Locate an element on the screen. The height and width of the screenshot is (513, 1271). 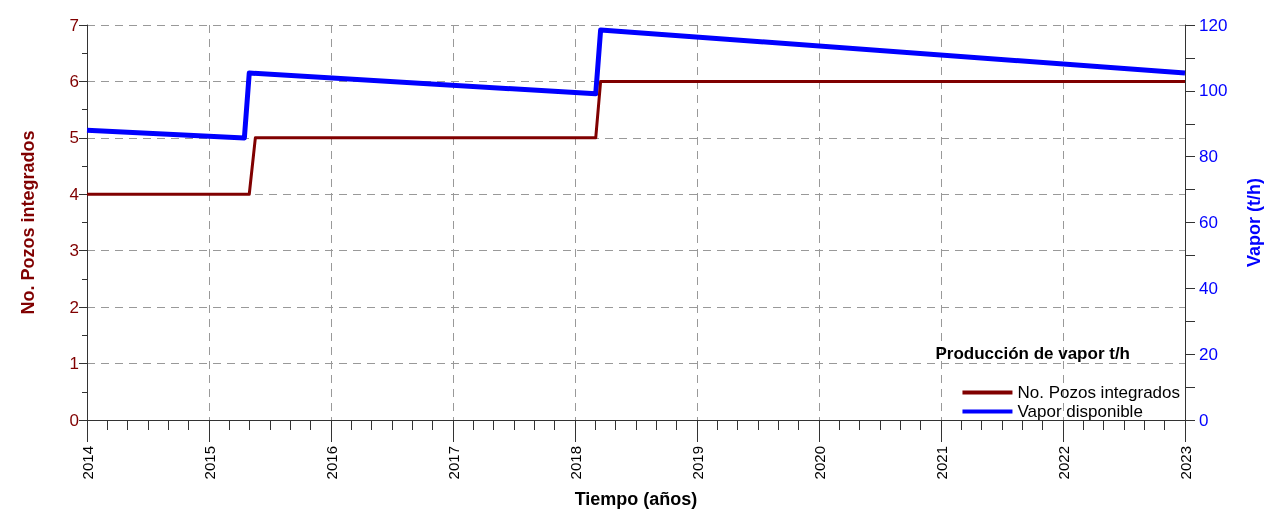
y2-tick-label: 0 is located at coordinates (1204, 420).